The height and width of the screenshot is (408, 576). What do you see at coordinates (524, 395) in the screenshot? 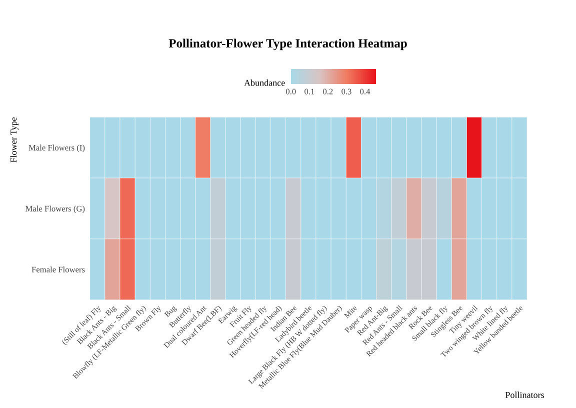
I see `x-axis-title: Pollinators` at bounding box center [524, 395].